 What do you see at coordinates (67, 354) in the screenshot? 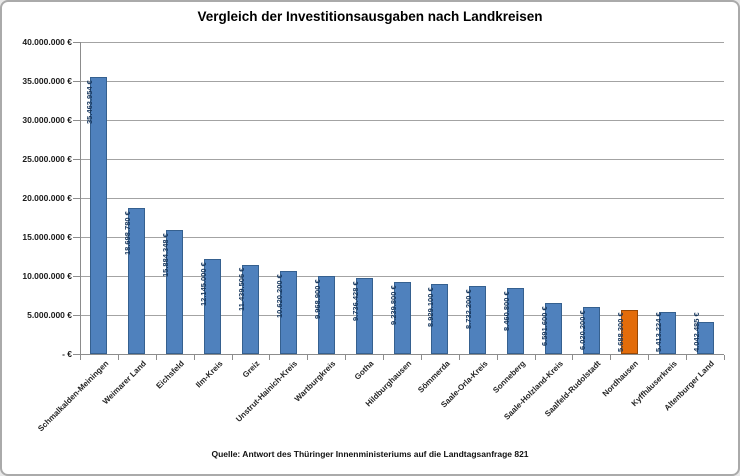
I see `y-axis-tick-label: - €` at bounding box center [67, 354].